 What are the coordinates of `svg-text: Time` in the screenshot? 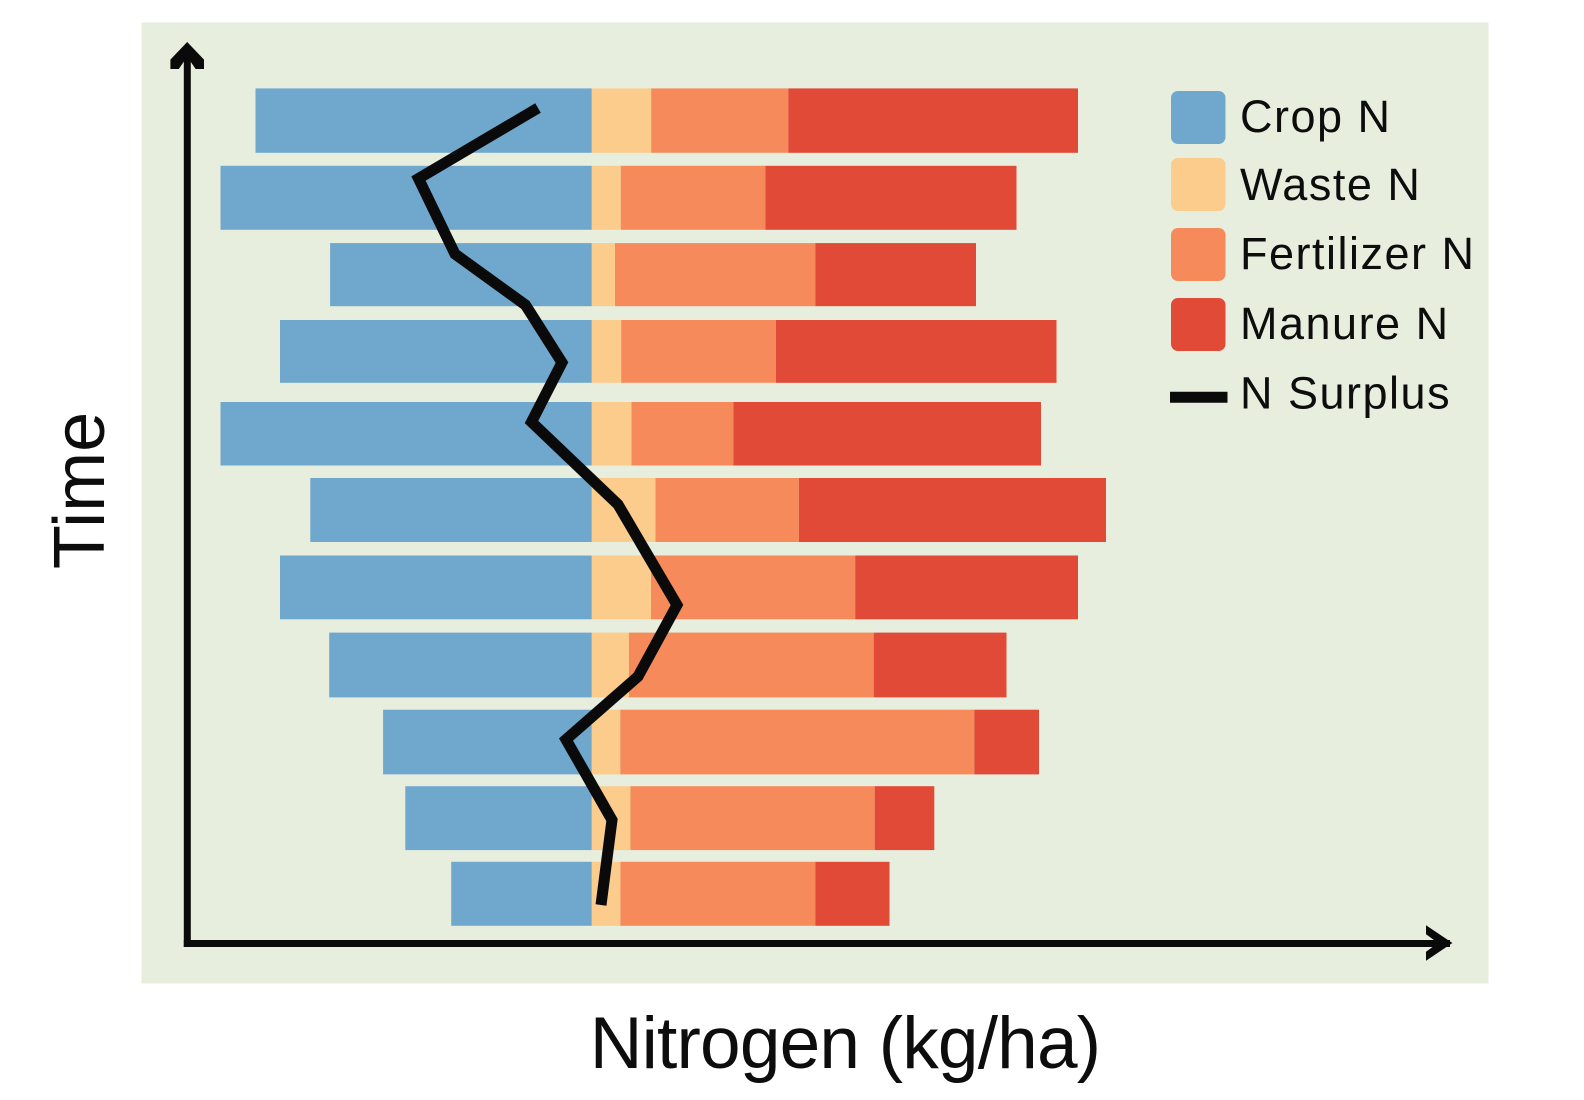 It's located at (80, 490).